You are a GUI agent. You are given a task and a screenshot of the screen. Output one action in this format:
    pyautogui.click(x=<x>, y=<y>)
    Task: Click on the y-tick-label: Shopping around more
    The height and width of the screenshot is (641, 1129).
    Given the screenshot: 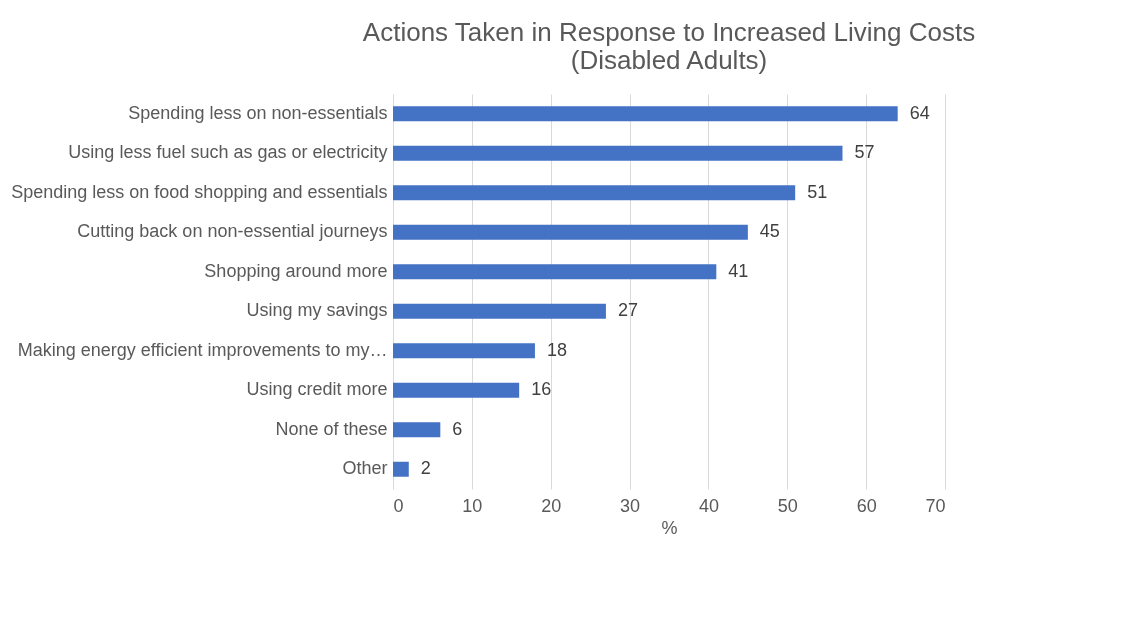 What is the action you would take?
    pyautogui.click(x=296, y=270)
    